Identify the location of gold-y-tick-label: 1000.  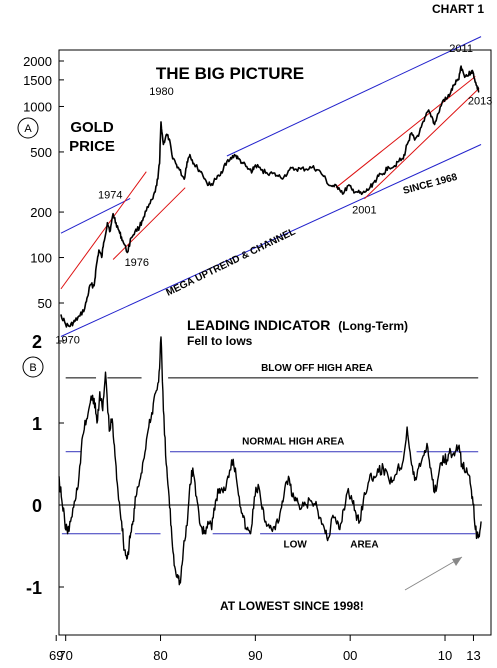
(37, 106).